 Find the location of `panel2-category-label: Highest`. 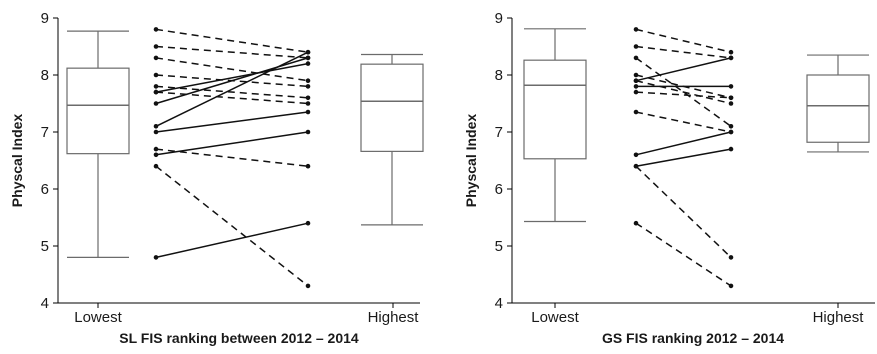

panel2-category-label: Highest is located at coordinates (839, 317).